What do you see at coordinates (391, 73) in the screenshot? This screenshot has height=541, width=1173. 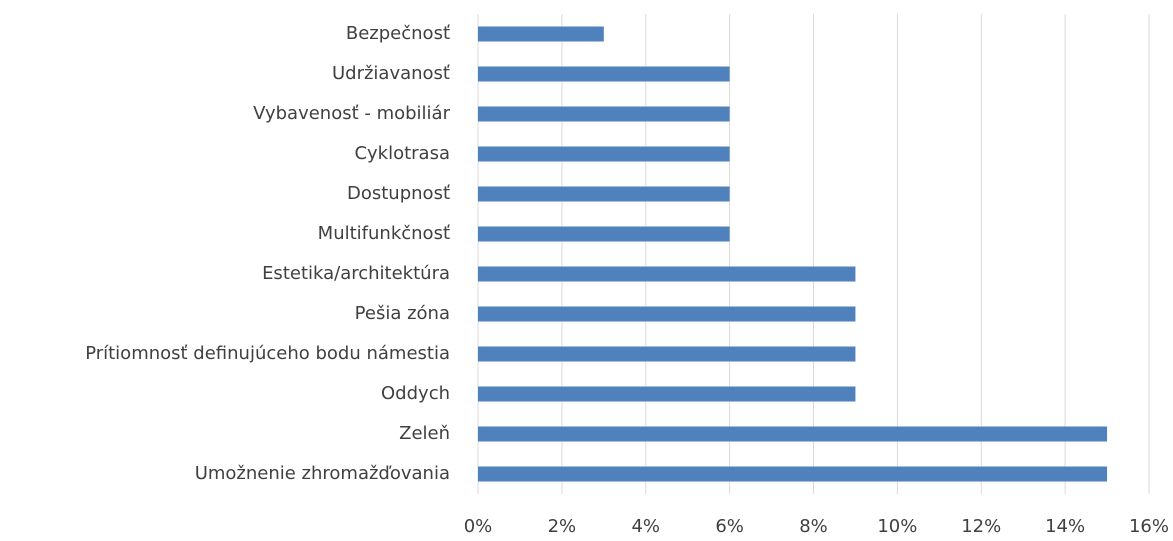 I see `y-tick-label: Udržiavanosť` at bounding box center [391, 73].